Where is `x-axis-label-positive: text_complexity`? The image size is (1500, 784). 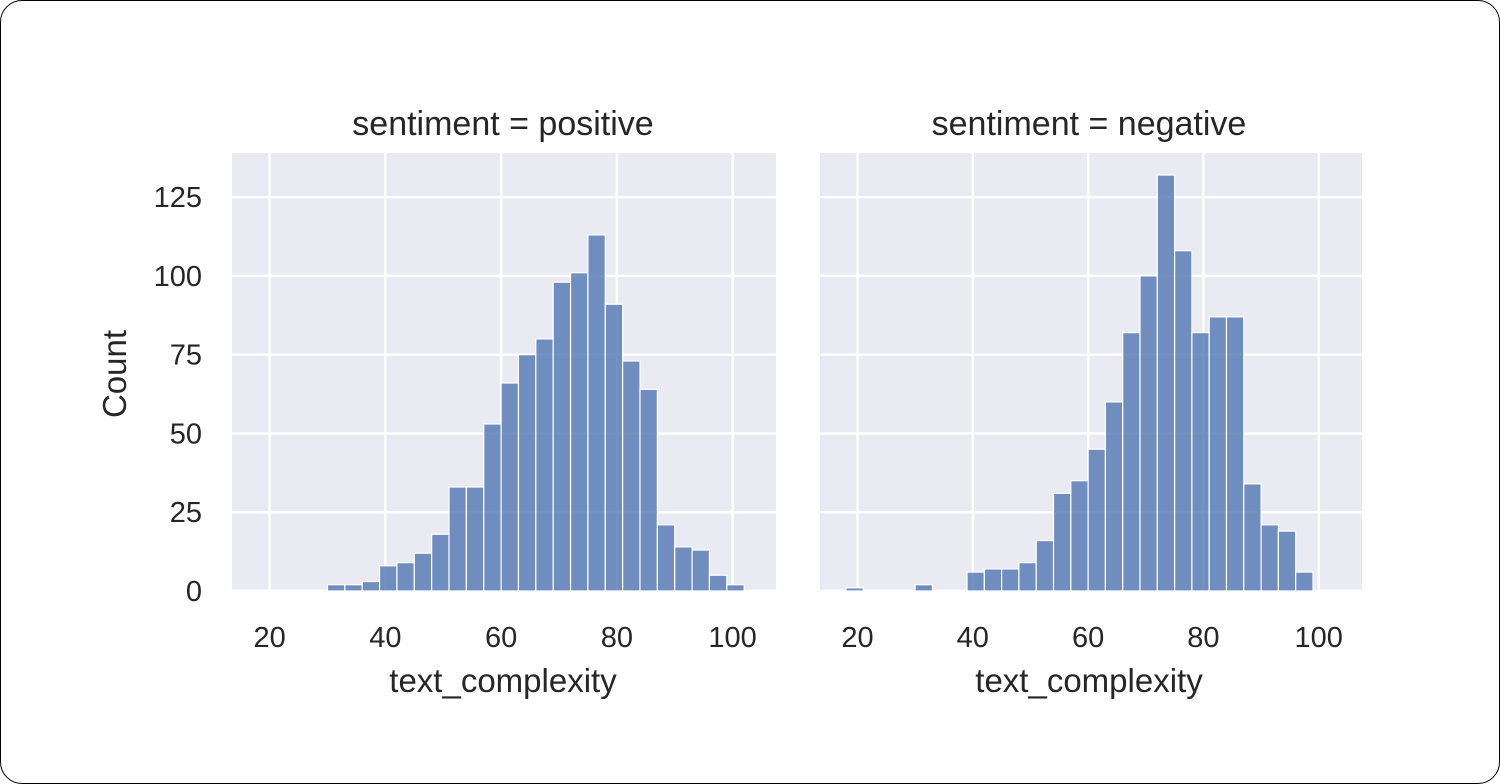
x-axis-label-positive: text_complexity is located at coordinates (503, 680).